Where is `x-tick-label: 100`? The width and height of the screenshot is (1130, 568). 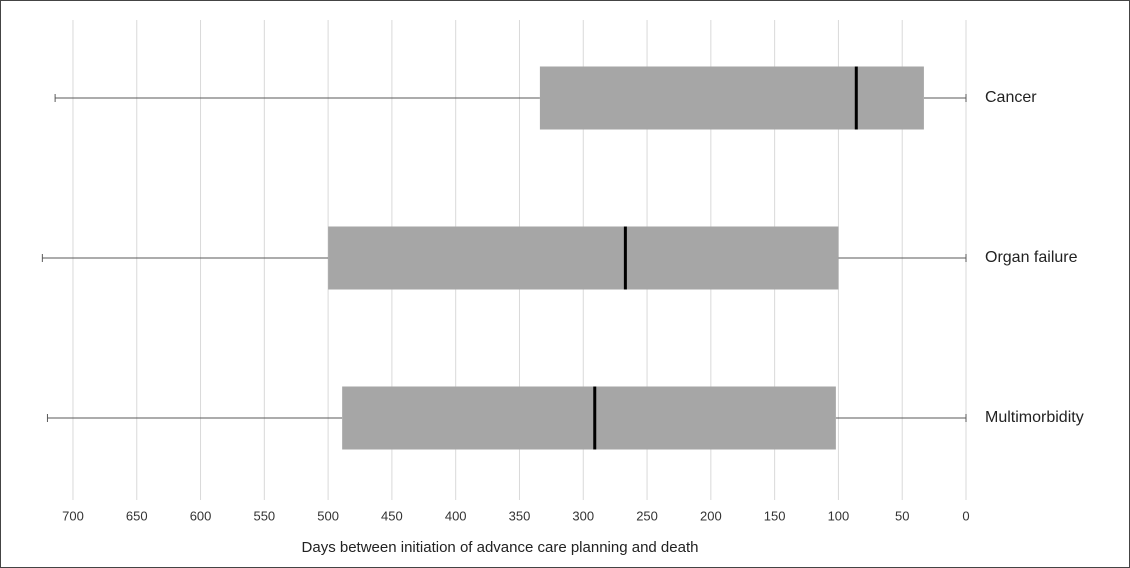
x-tick-label: 100 is located at coordinates (839, 515).